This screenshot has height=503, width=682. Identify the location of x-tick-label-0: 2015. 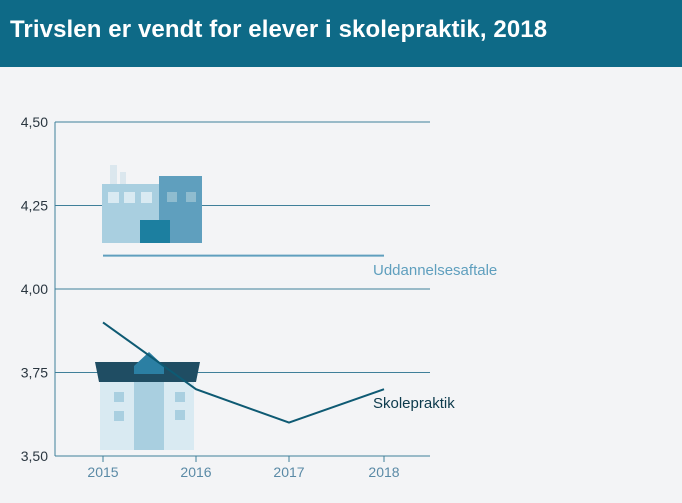
(102, 472).